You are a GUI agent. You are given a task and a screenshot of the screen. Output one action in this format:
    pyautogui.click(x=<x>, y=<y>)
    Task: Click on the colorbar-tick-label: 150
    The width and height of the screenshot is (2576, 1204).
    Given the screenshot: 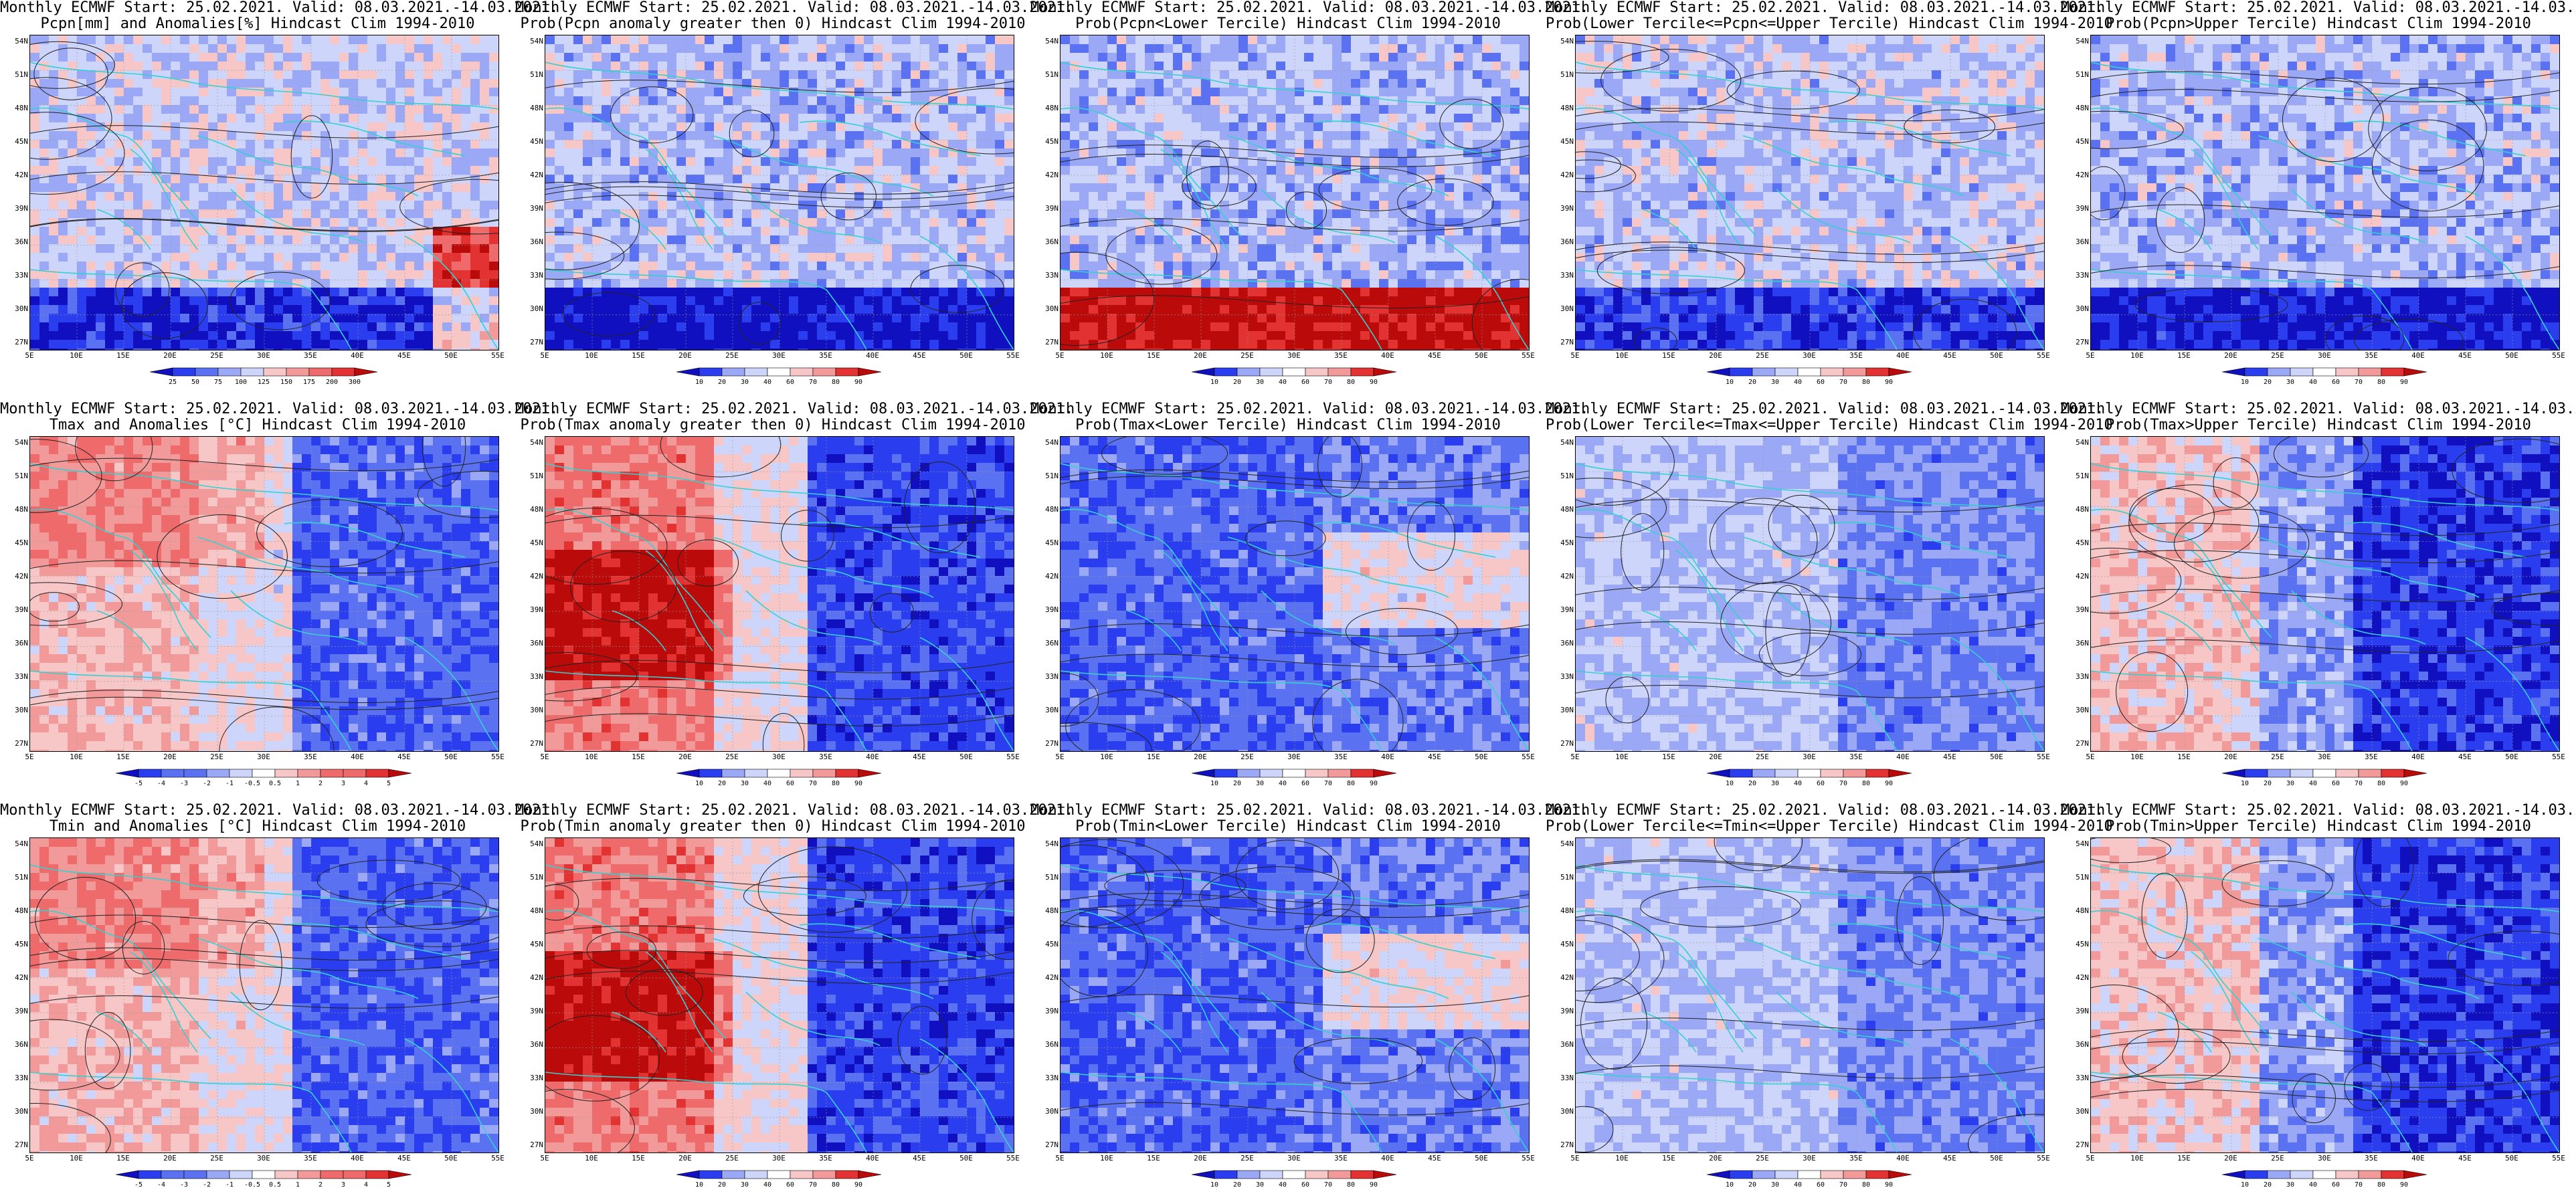 What is the action you would take?
    pyautogui.click(x=286, y=382)
    